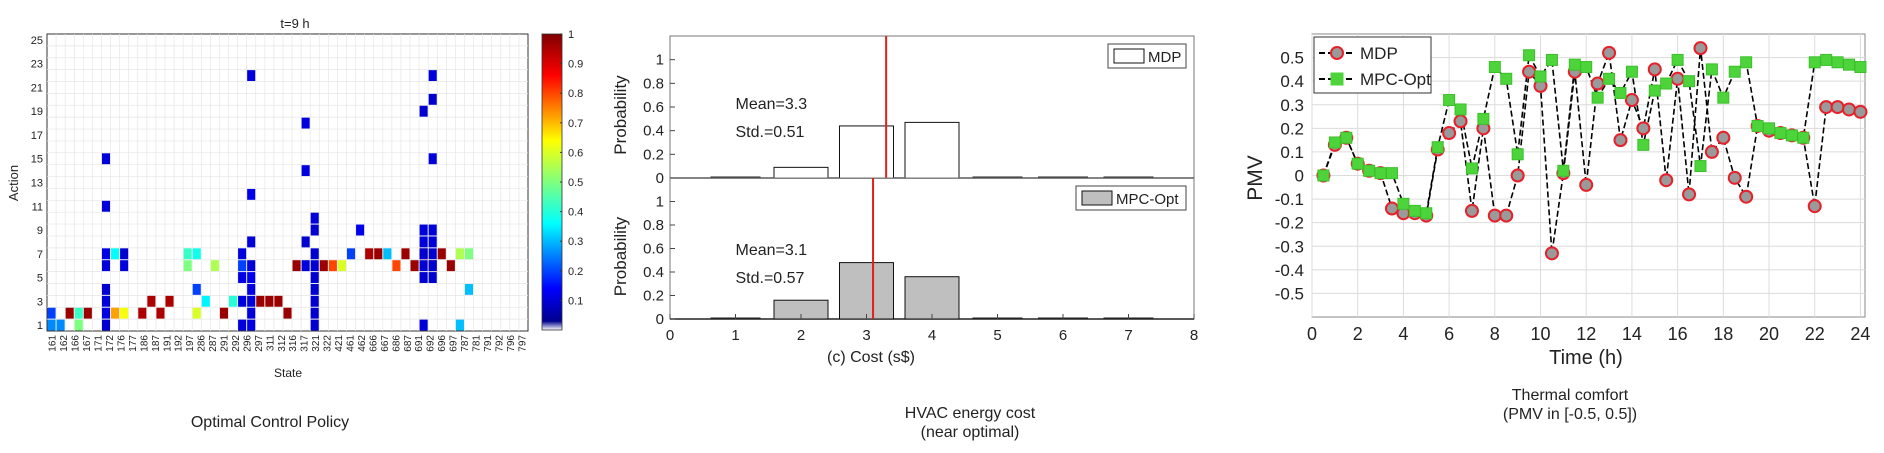  What do you see at coordinates (293, 343) in the screenshot?
I see `heatmap-x-tick: 316` at bounding box center [293, 343].